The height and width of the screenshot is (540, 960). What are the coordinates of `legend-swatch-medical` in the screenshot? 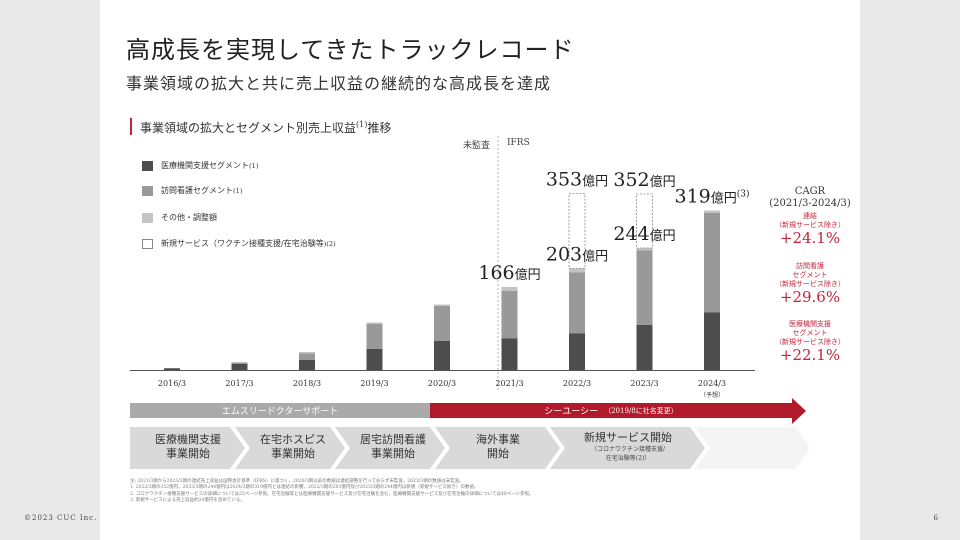 It's located at (147, 165).